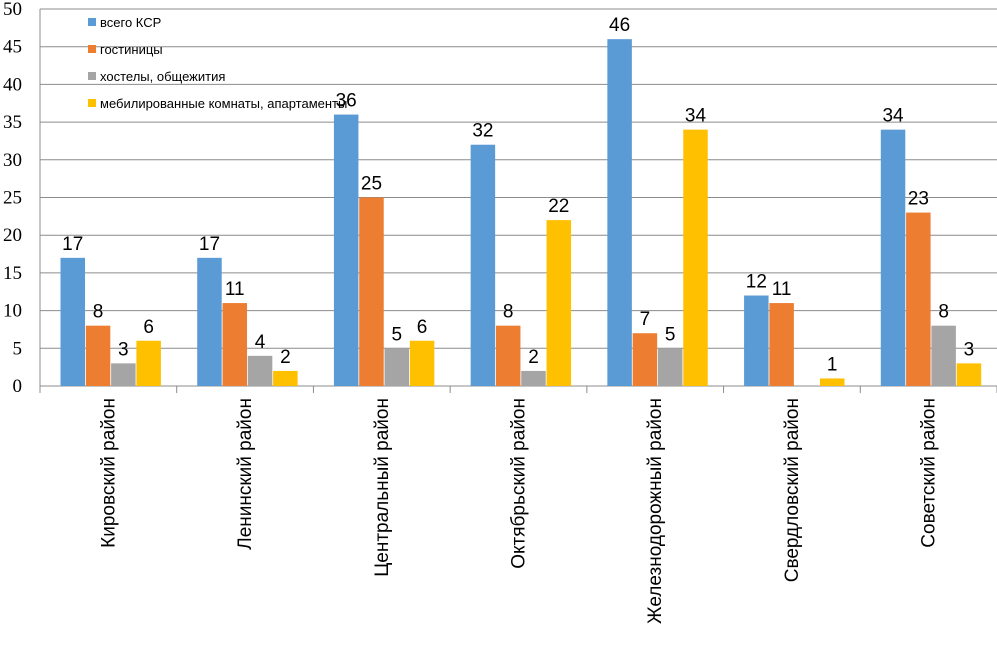  Describe the element at coordinates (12, 10) in the screenshot. I see `y-tick-label: 50` at that location.